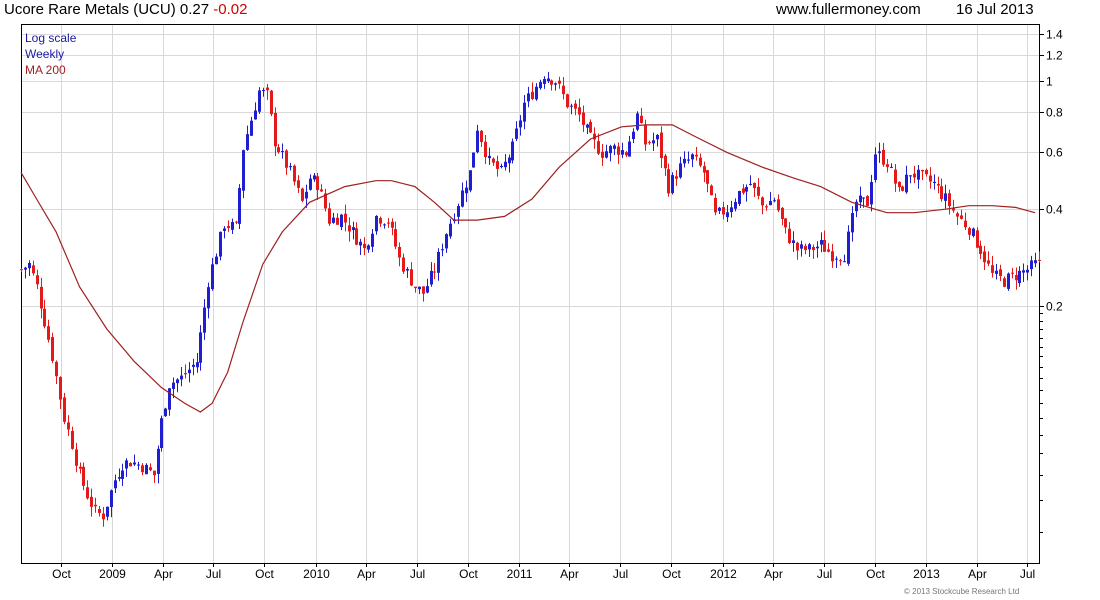 The image size is (1100, 600). I want to click on site-link: www.fullermoney.com, so click(848, 9).